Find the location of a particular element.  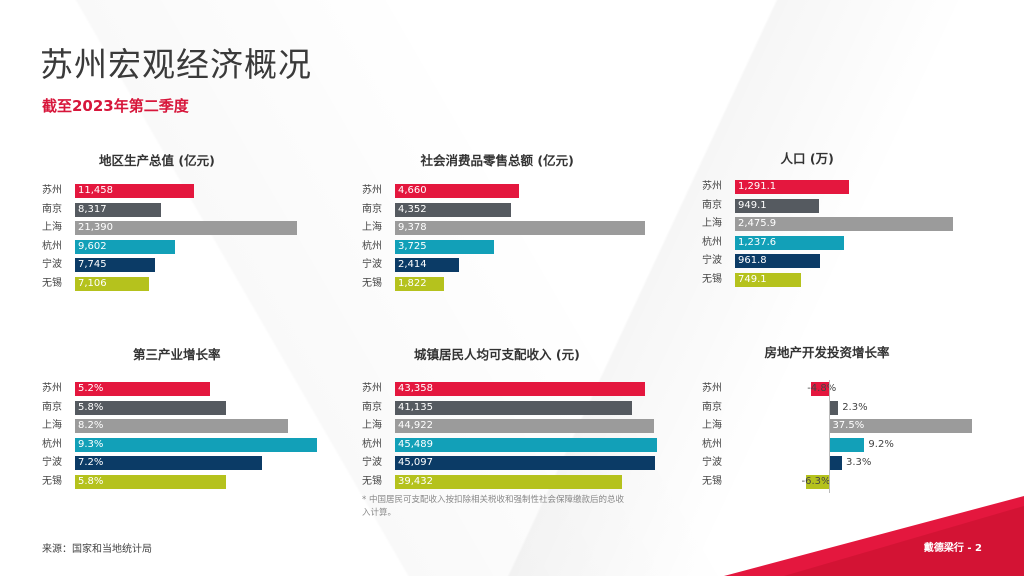

bar-row-wuxi: 无锡 749.1 is located at coordinates (832, 279).